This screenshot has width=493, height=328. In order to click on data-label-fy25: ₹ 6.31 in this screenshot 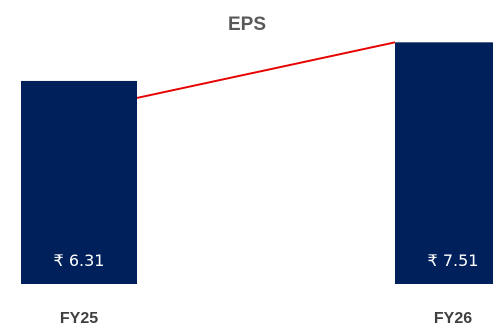, I will do `click(79, 260)`.